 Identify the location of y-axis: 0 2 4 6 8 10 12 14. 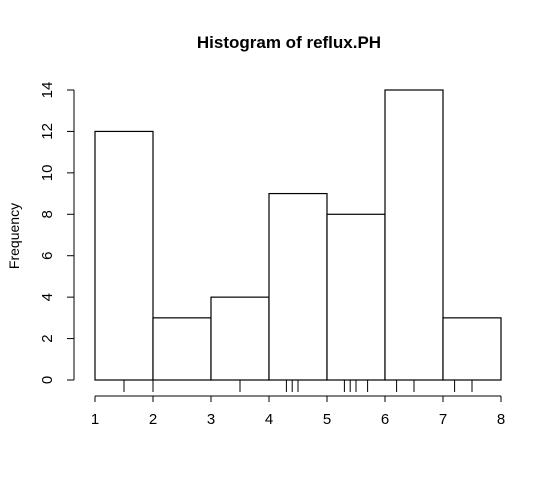
(57, 233).